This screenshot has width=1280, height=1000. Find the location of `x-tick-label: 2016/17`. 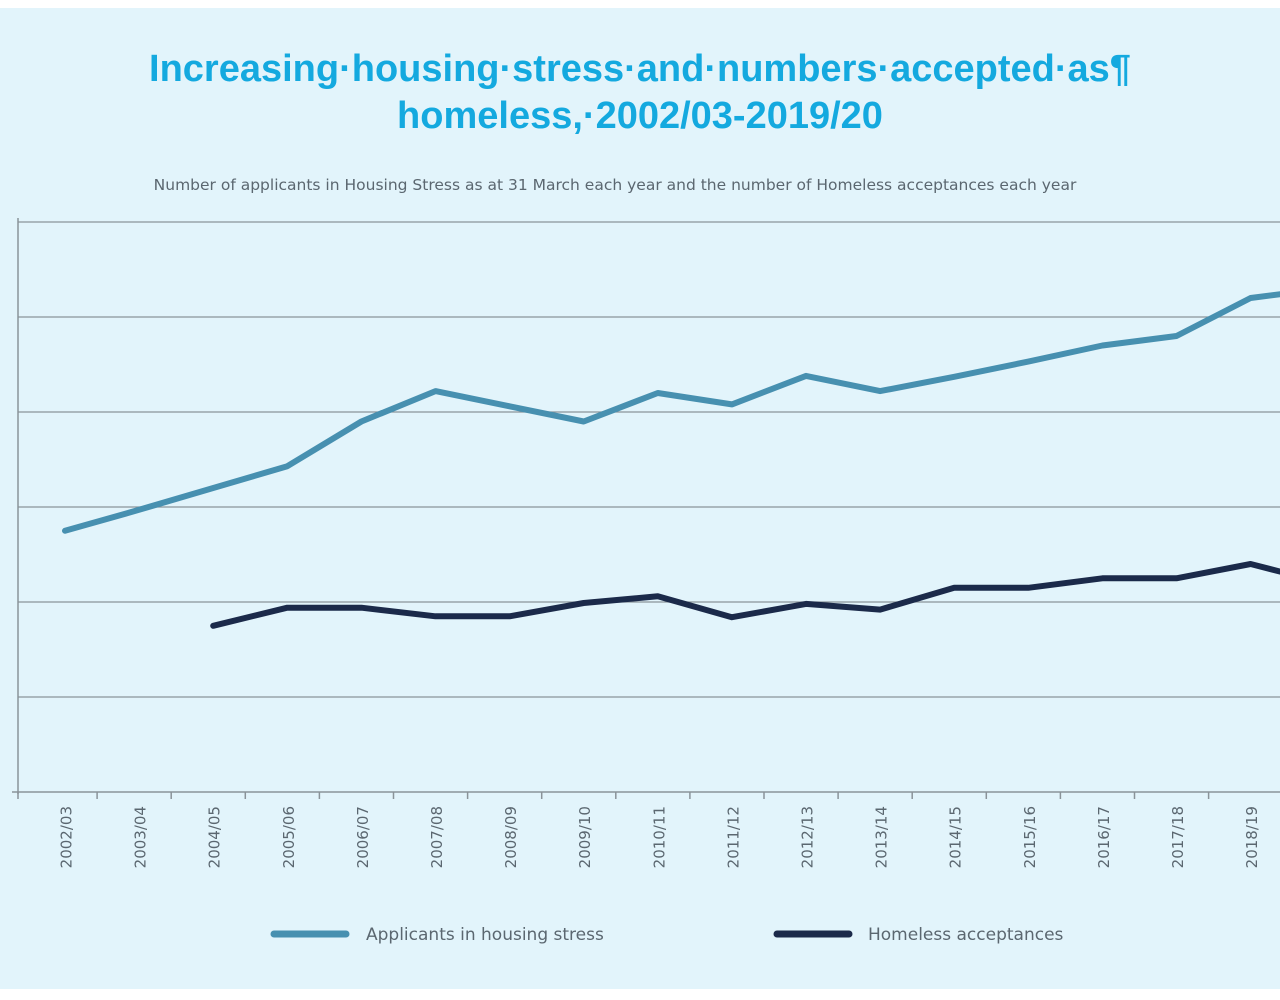

x-tick-label: 2016/17 is located at coordinates (1104, 837).